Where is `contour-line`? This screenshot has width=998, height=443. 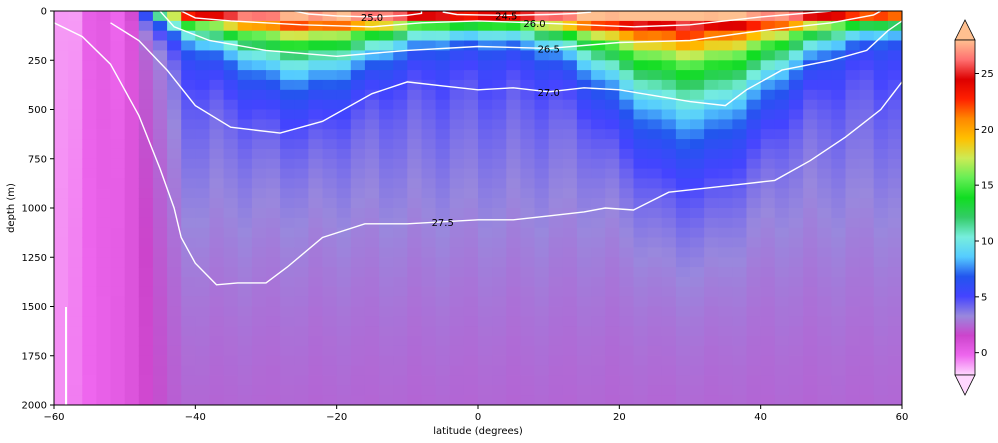 contour-line is located at coordinates (517, 14).